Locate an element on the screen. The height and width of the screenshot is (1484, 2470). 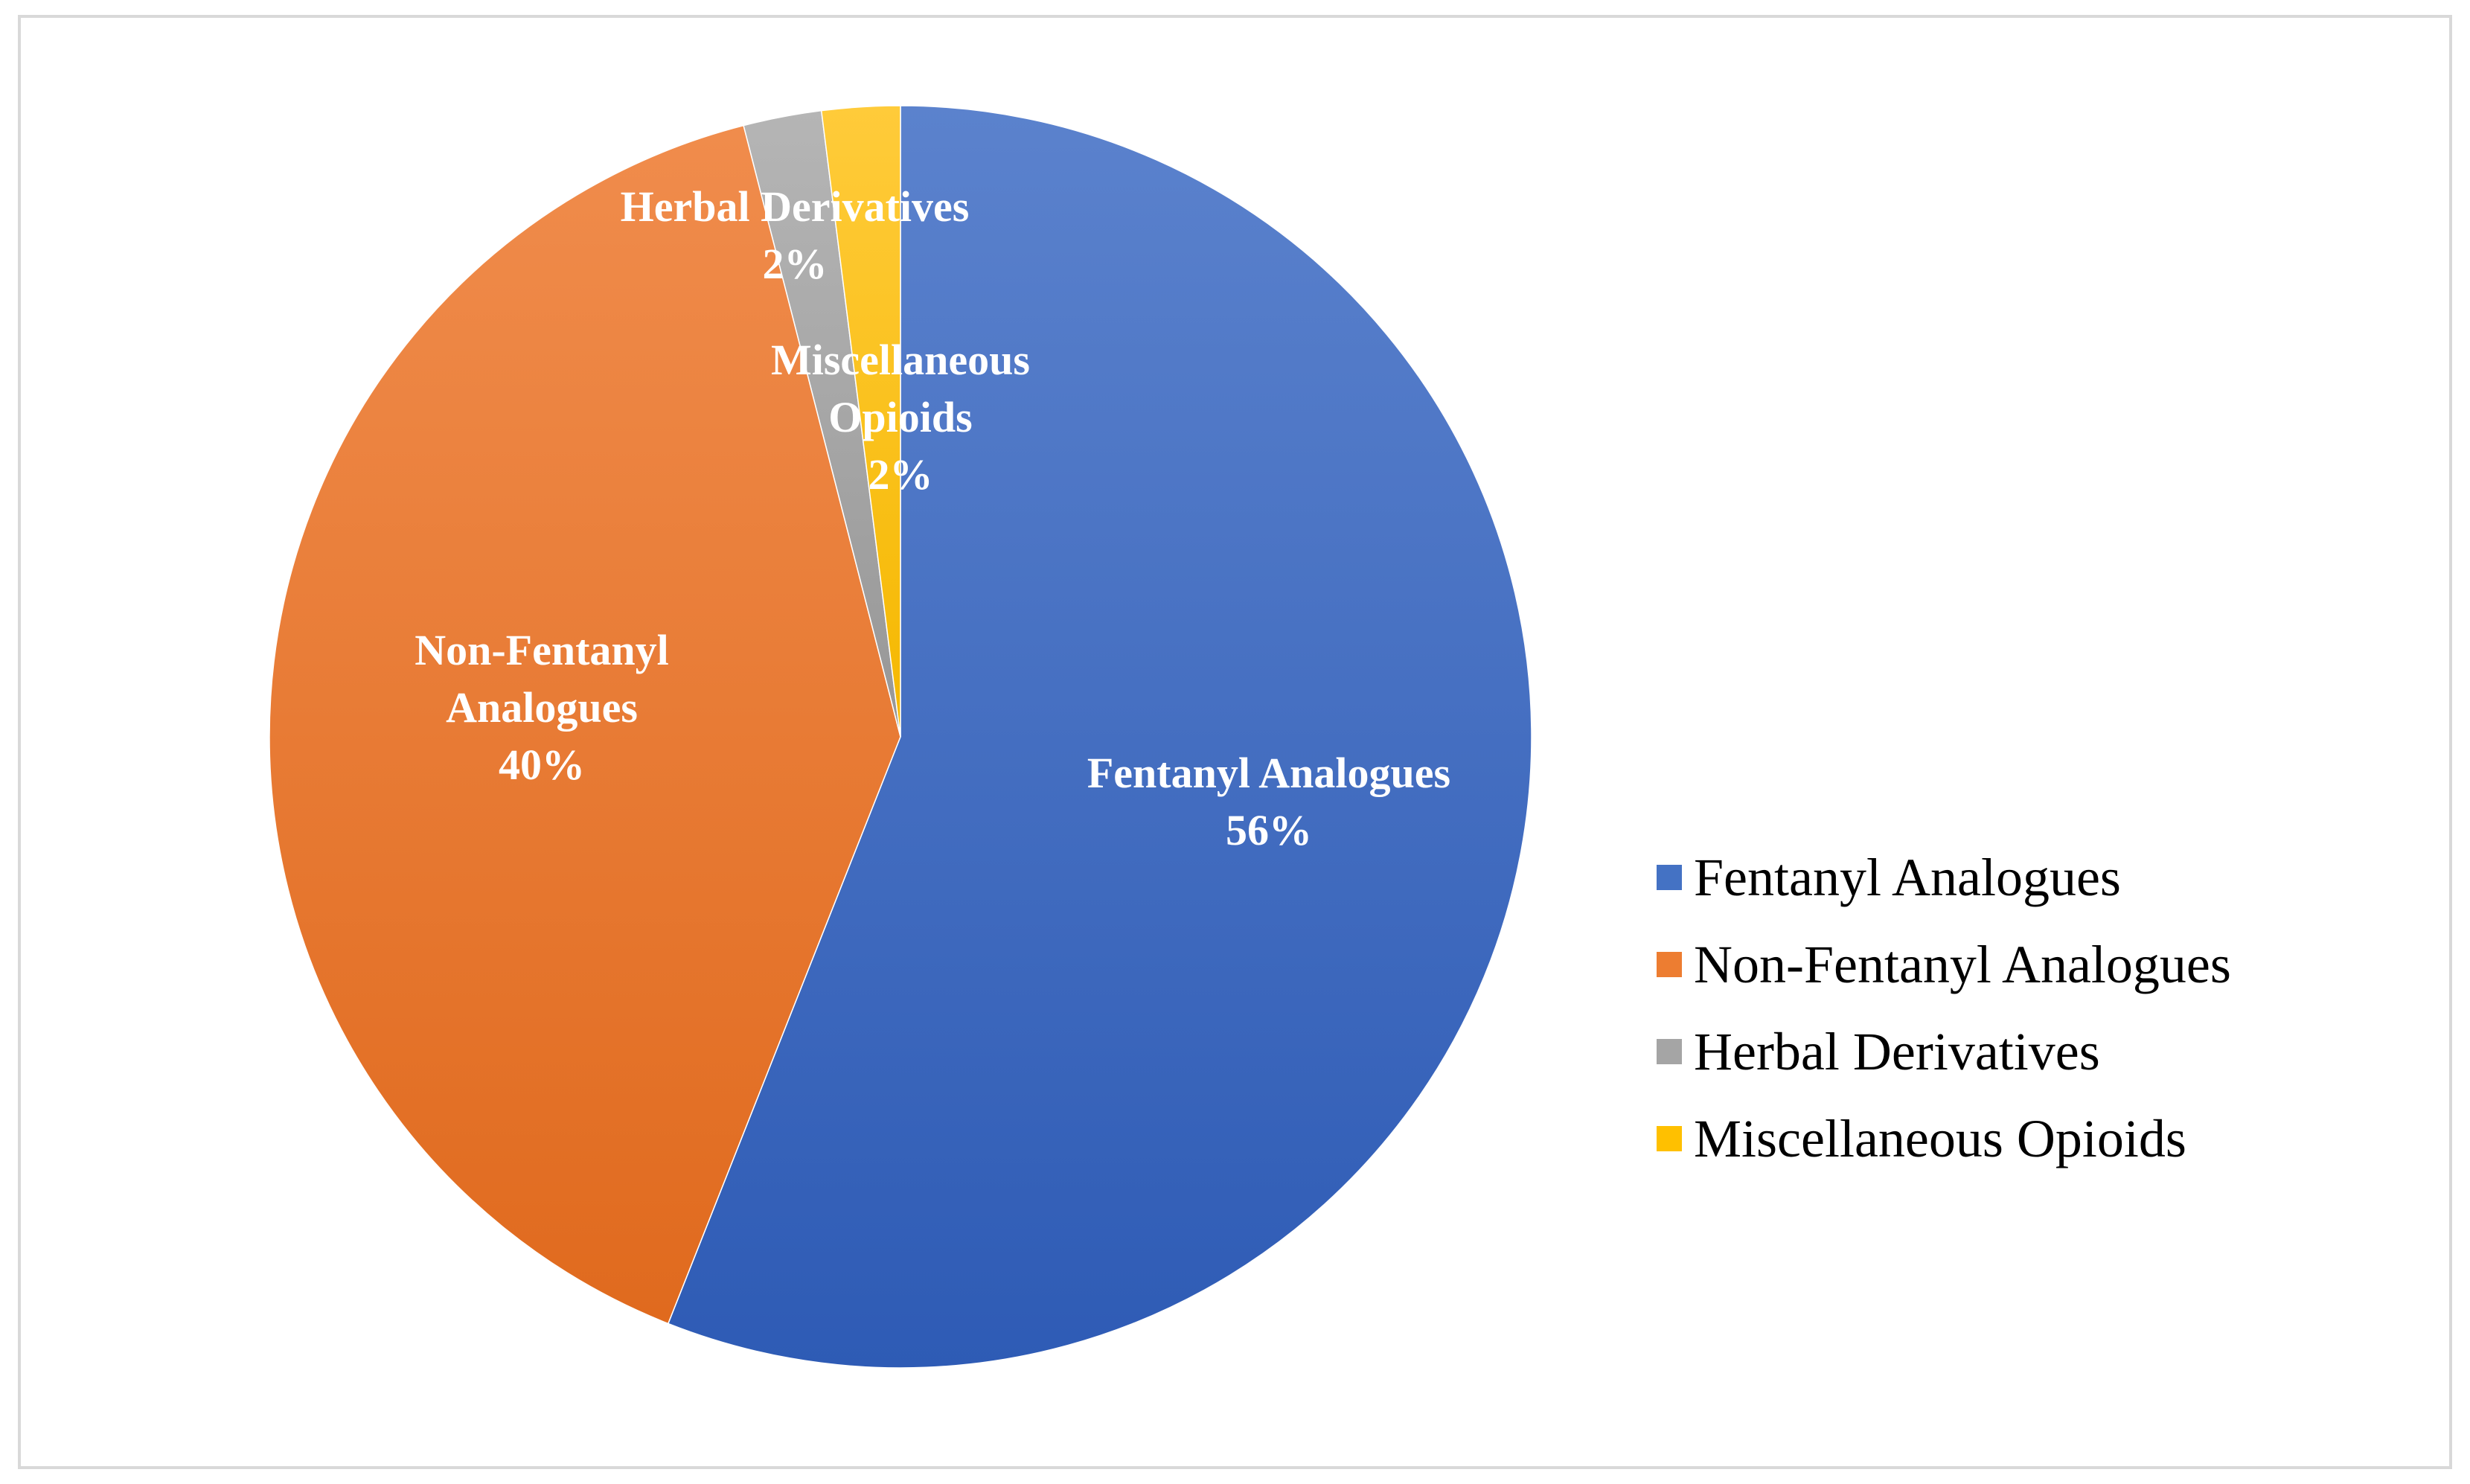
data-label-percent: 40% is located at coordinates (542, 765).